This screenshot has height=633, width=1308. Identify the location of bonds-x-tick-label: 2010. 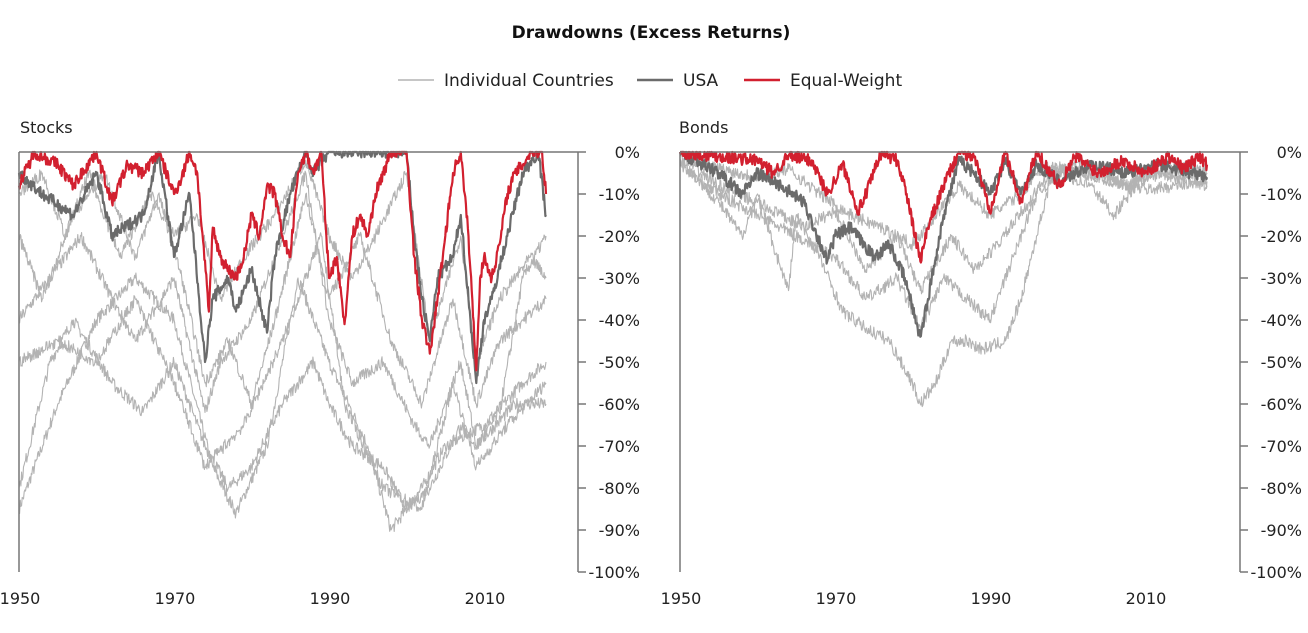
(1146, 598).